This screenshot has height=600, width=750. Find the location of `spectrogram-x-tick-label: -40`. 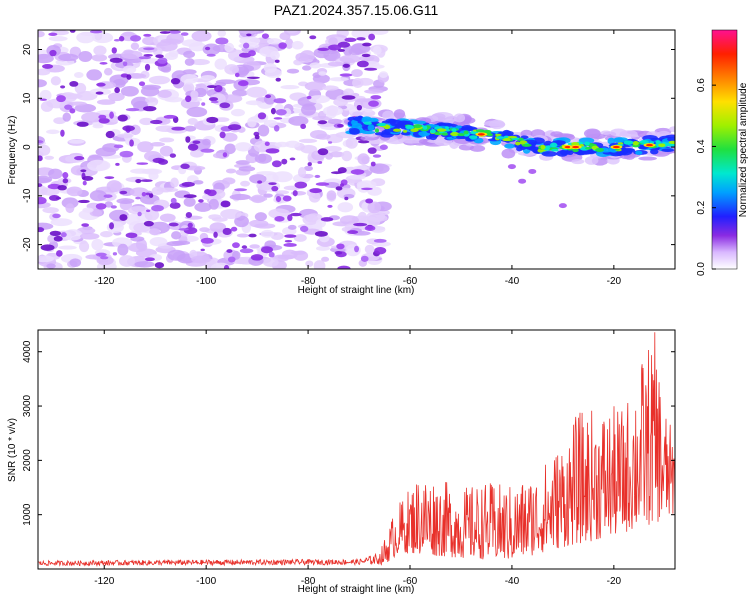

spectrogram-x-tick-label: -40 is located at coordinates (512, 281).